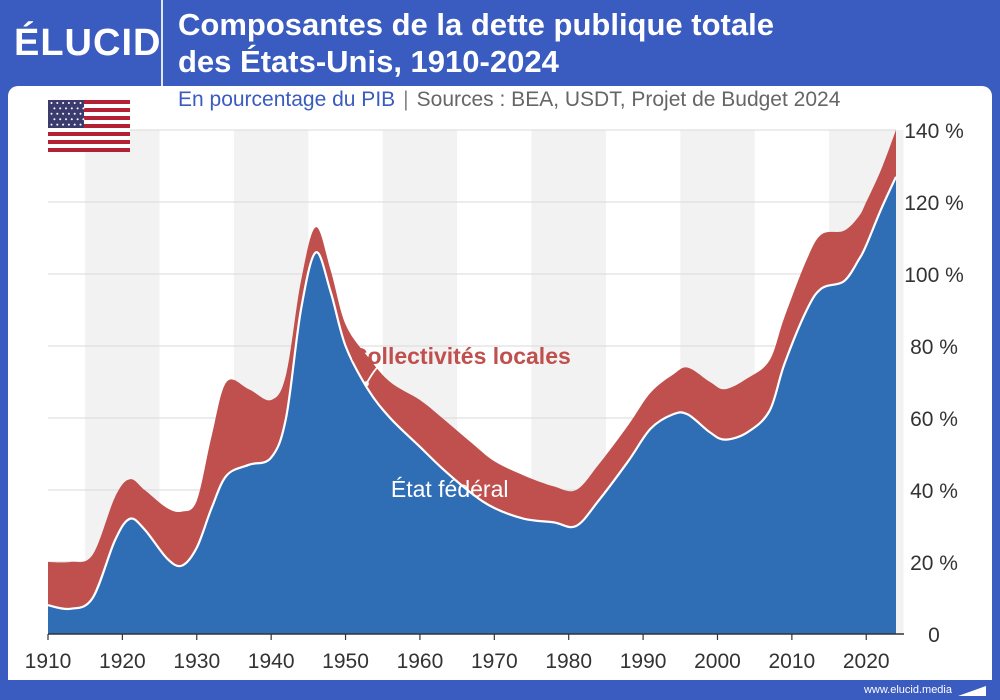  Describe the element at coordinates (717, 661) in the screenshot. I see `x-tick-label: 2000` at that location.